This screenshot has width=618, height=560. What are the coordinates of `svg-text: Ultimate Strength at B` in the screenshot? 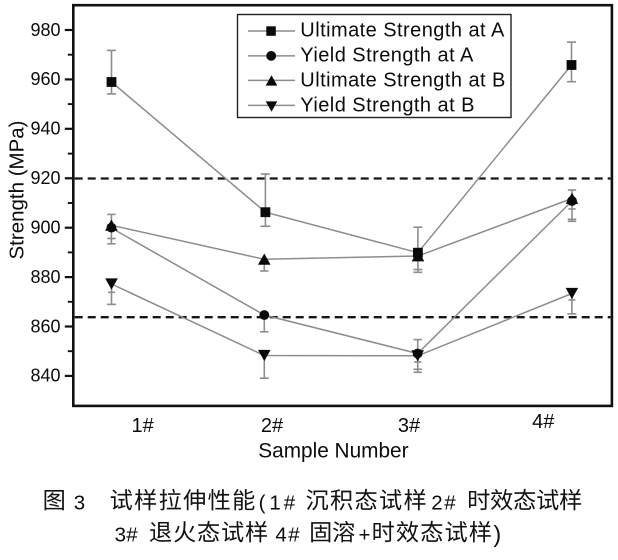 It's located at (403, 80).